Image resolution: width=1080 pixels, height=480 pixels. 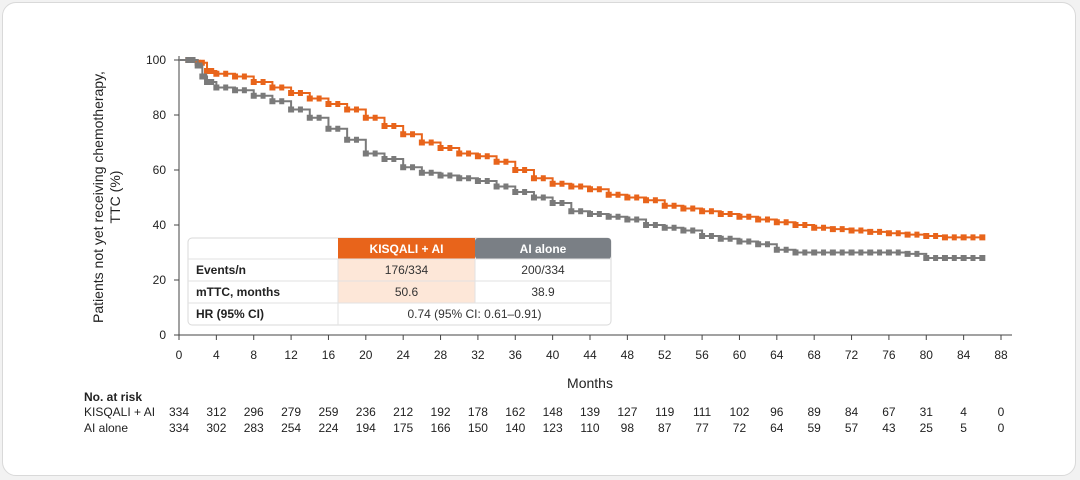 What do you see at coordinates (852, 412) in the screenshot?
I see `at-risk-value: 84` at bounding box center [852, 412].